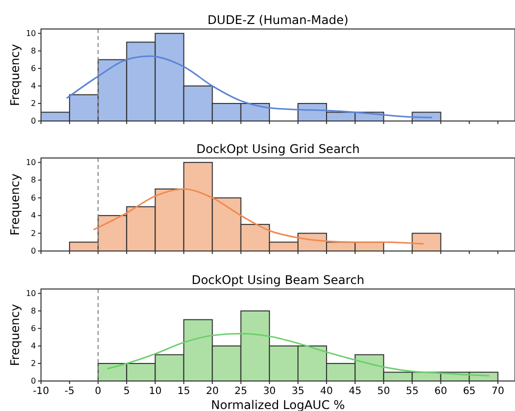 The height and width of the screenshot is (411, 515). What do you see at coordinates (183, 391) in the screenshot?
I see `x-tick-label: 15` at bounding box center [183, 391].